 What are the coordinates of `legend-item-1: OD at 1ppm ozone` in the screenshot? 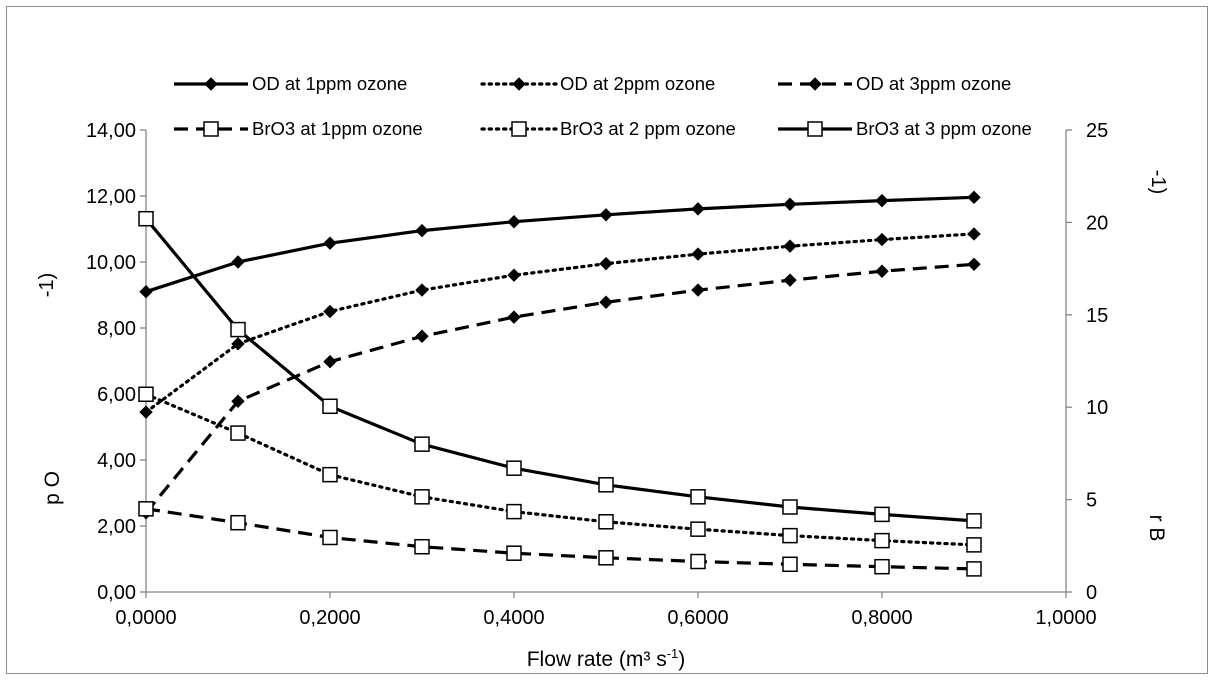 It's located at (290, 83).